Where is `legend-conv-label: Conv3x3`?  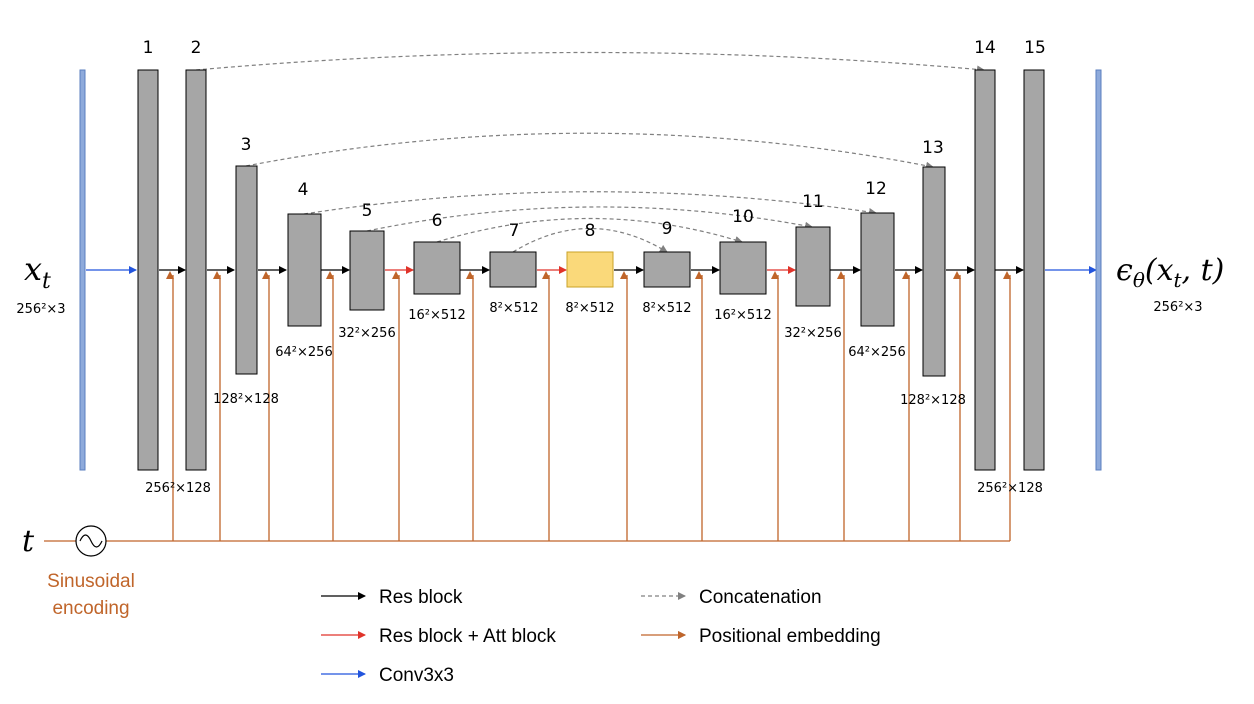 legend-conv-label: Conv3x3 is located at coordinates (416, 675).